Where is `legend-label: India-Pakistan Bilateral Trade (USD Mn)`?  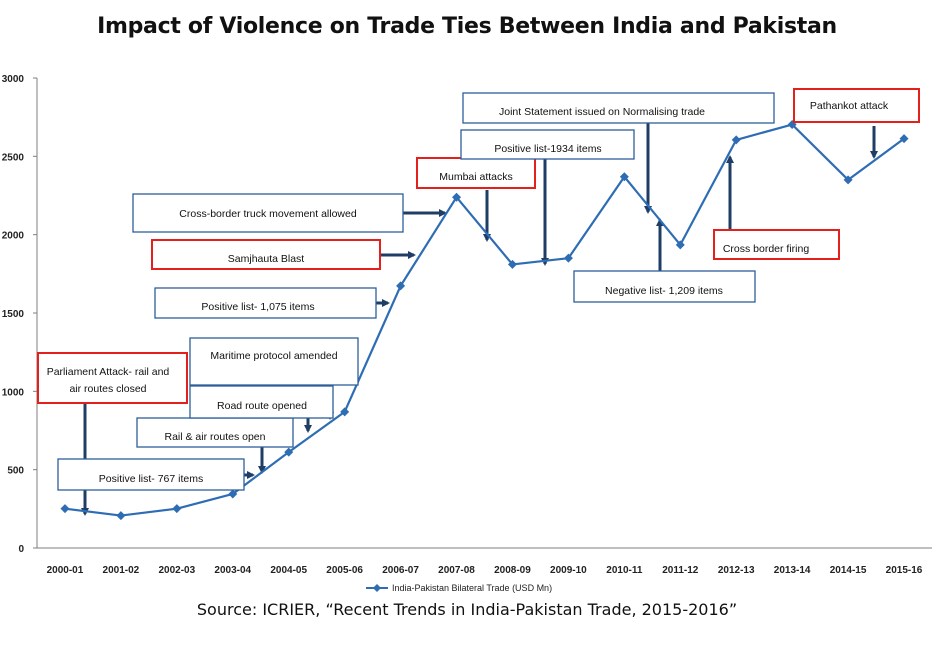
legend-label: India-Pakistan Bilateral Trade (USD Mn) is located at coordinates (472, 588).